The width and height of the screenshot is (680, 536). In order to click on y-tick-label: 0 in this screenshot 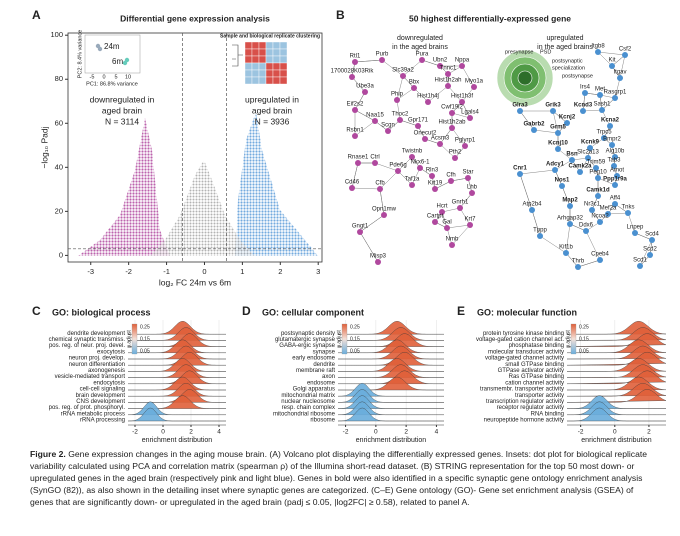, I will do `click(61, 254)`.